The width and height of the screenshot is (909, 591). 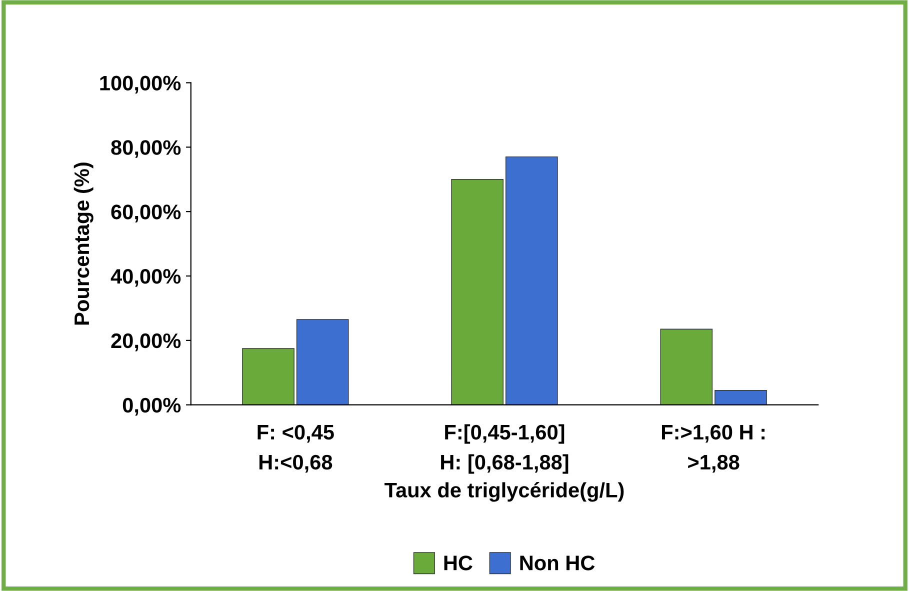 I want to click on x-axis-title: Taux de triglycéride(g/L), so click(x=504, y=492).